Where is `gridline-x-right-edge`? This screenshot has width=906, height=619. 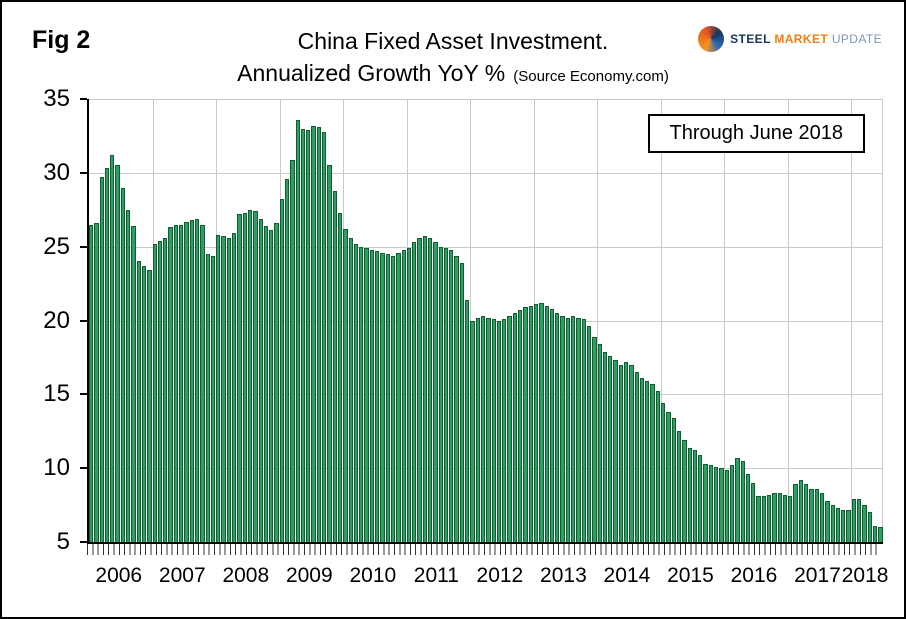
gridline-x-right-edge is located at coordinates (882, 320).